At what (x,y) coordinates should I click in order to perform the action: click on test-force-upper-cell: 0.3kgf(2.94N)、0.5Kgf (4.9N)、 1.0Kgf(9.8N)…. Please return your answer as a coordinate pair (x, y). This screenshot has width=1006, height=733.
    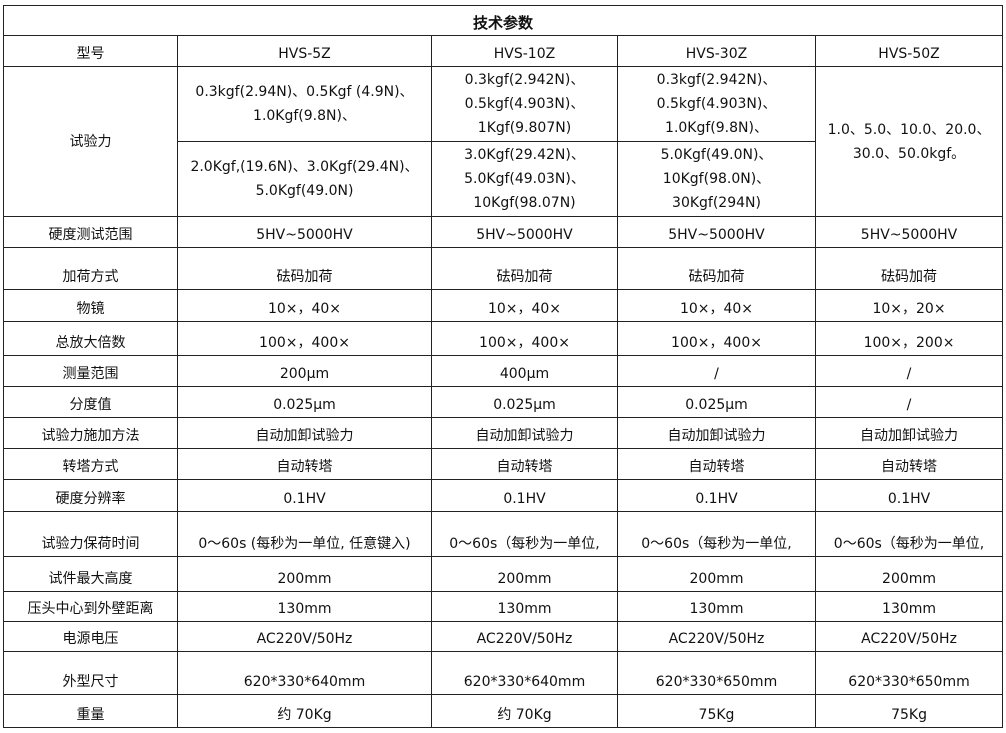
    Looking at the image, I should click on (304, 104).